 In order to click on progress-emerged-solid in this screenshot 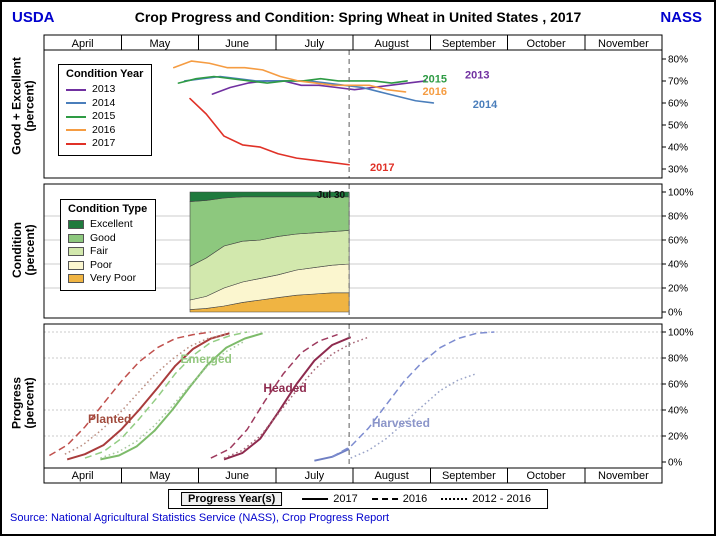, I will do `click(181, 396)`.